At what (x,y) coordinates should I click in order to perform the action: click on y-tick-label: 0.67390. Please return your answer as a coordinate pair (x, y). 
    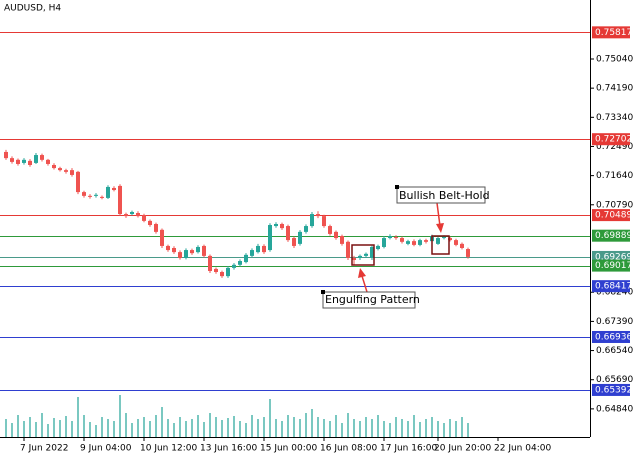
    Looking at the image, I should click on (614, 322).